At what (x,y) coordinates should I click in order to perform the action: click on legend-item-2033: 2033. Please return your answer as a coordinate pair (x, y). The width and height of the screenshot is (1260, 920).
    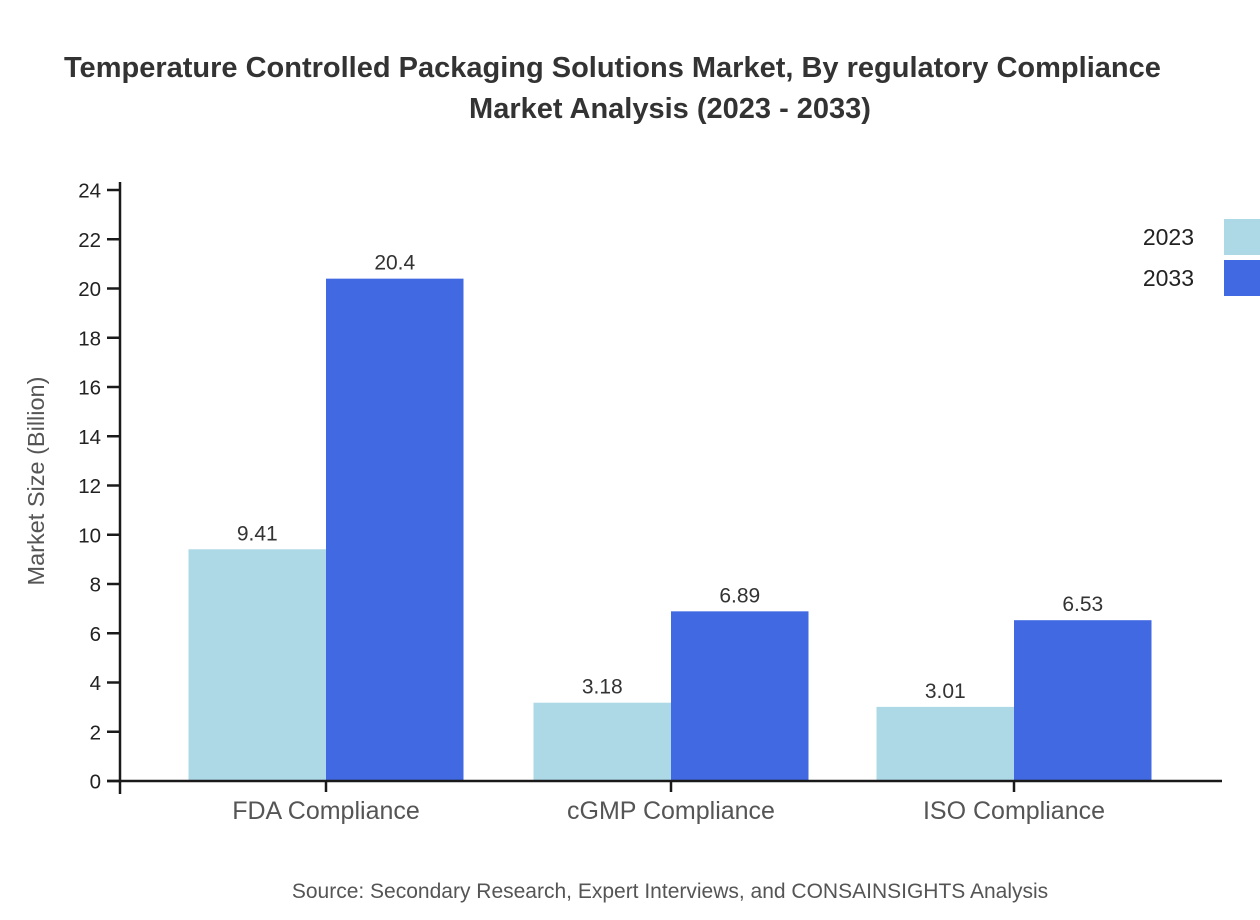
    Looking at the image, I should click on (1170, 278).